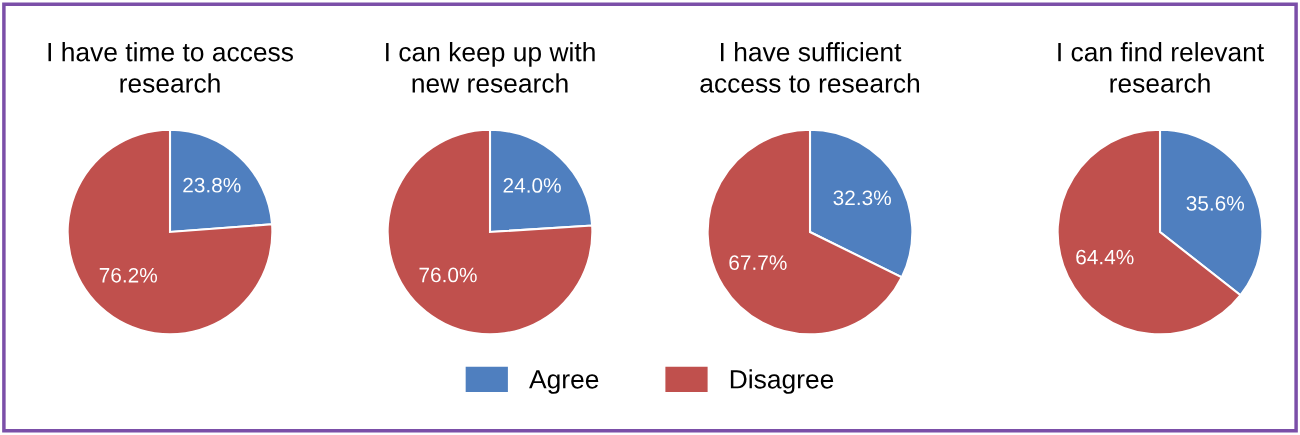 The width and height of the screenshot is (1300, 435). What do you see at coordinates (128, 275) in the screenshot?
I see `data-label: 76.2%` at bounding box center [128, 275].